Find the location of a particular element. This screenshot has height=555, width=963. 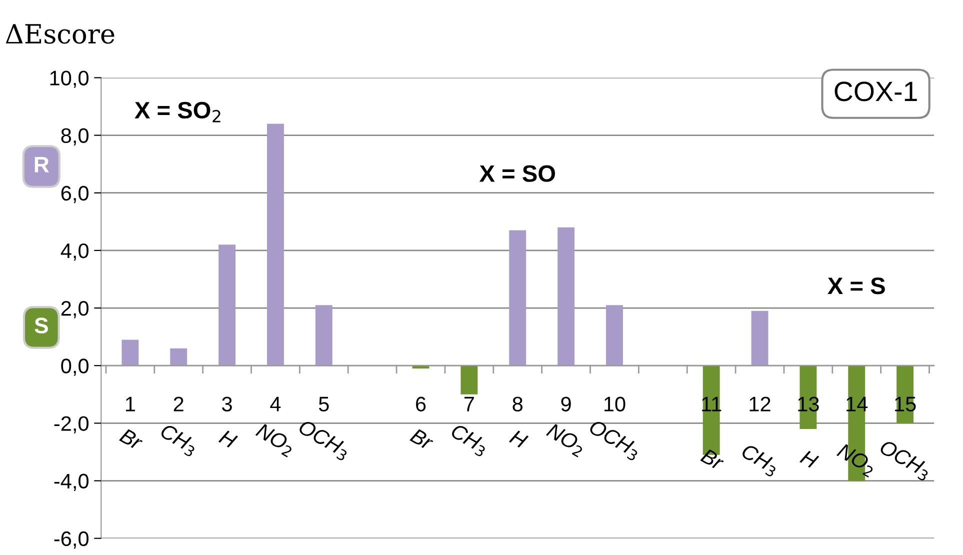

y-tick-label: -4,0 is located at coordinates (71, 482).